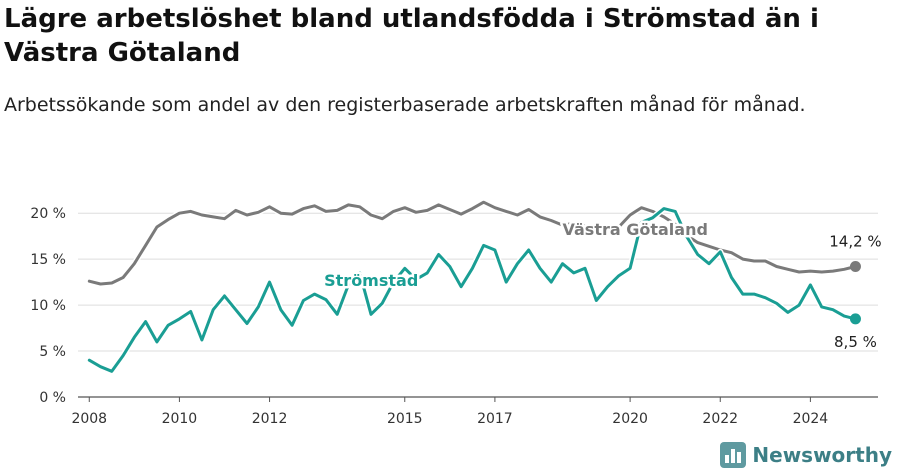 The width and height of the screenshot is (900, 474). I want to click on end-value-label: 8,5 %, so click(855, 342).